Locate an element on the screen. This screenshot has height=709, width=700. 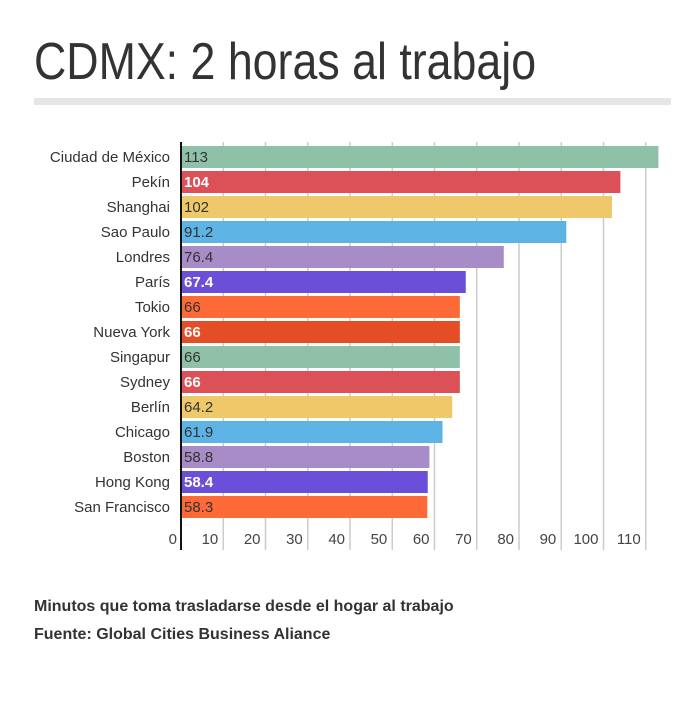
category-label: Chicago is located at coordinates (142, 432).